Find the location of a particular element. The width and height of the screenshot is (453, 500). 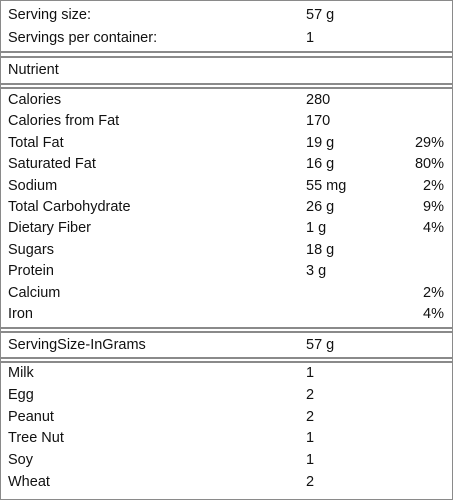

row-label: Saturated Fat is located at coordinates (52, 164).